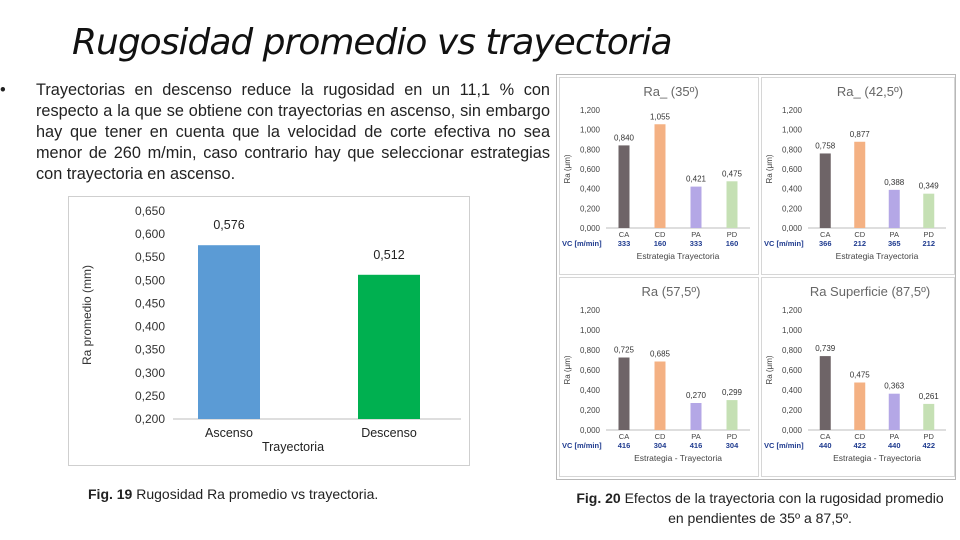 Image resolution: width=960 pixels, height=540 pixels. I want to click on data-label: 0,270, so click(696, 395).